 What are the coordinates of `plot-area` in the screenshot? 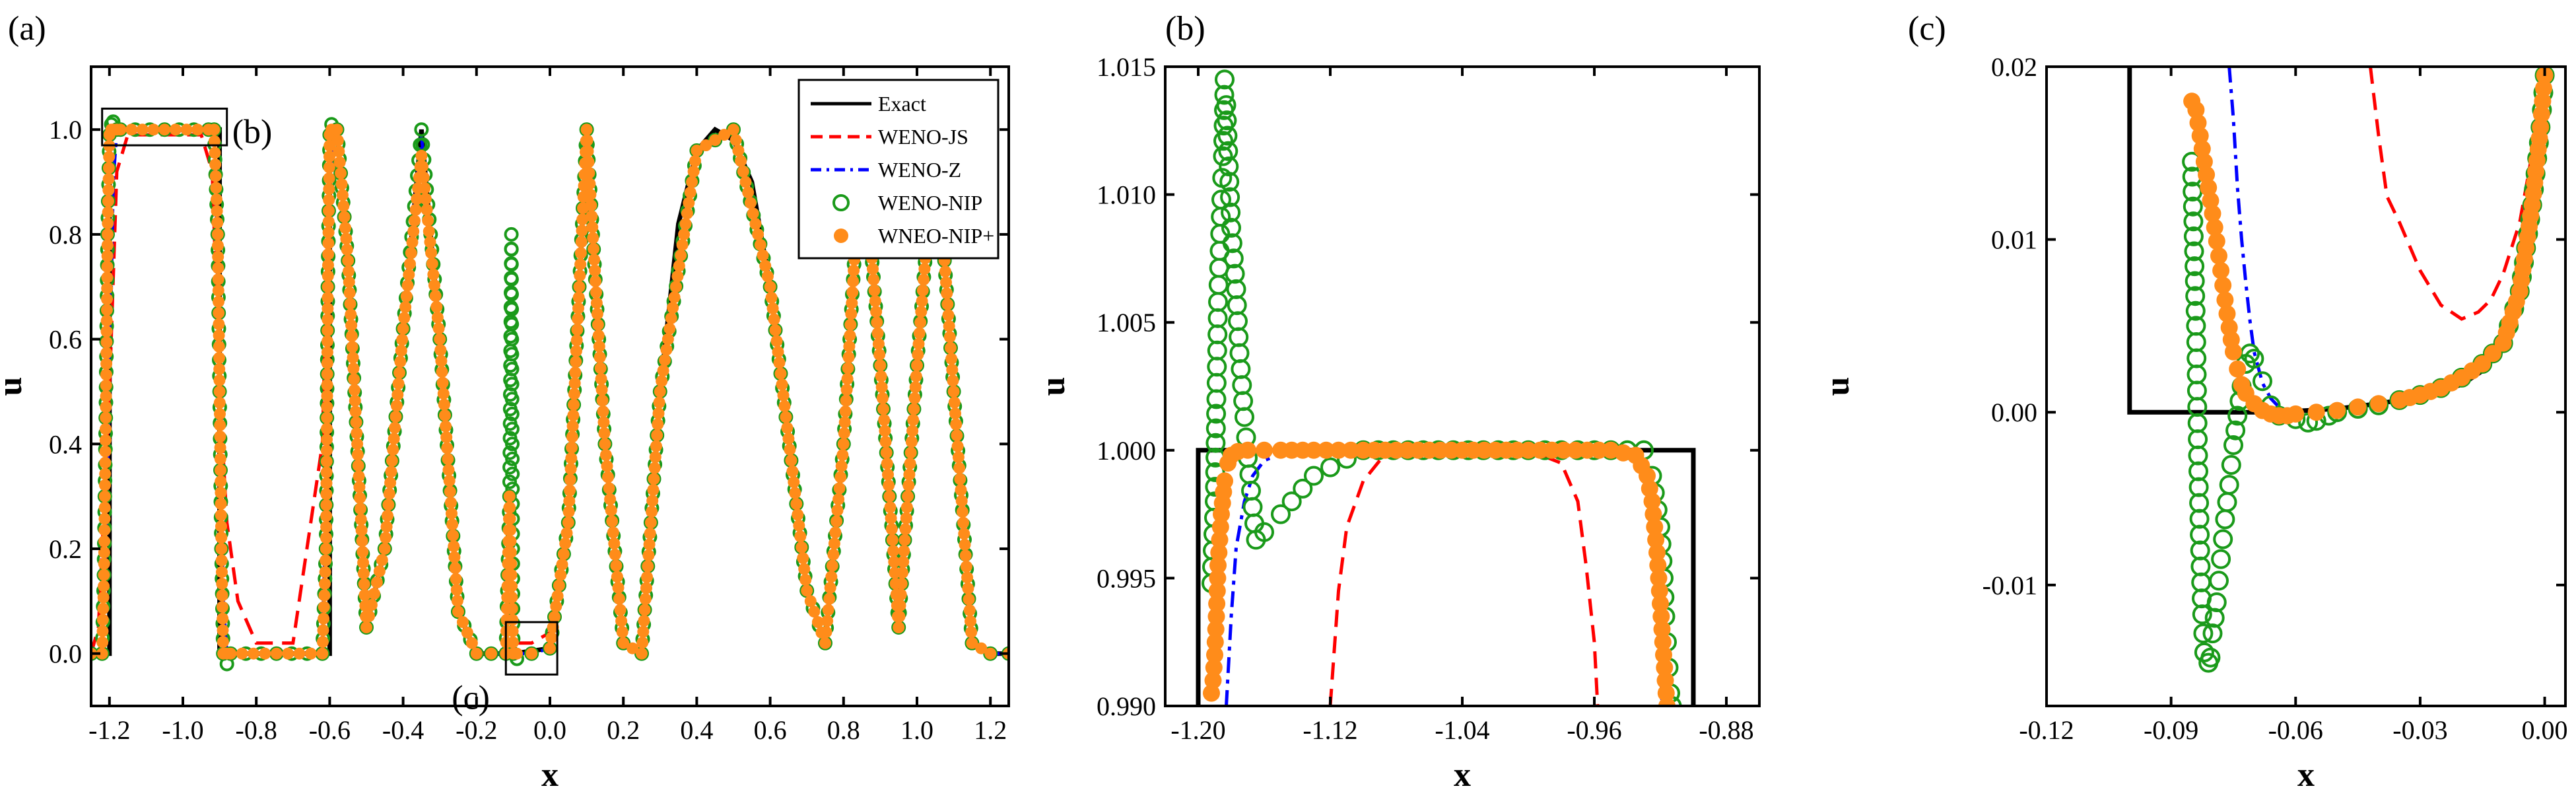 It's located at (2341, 370).